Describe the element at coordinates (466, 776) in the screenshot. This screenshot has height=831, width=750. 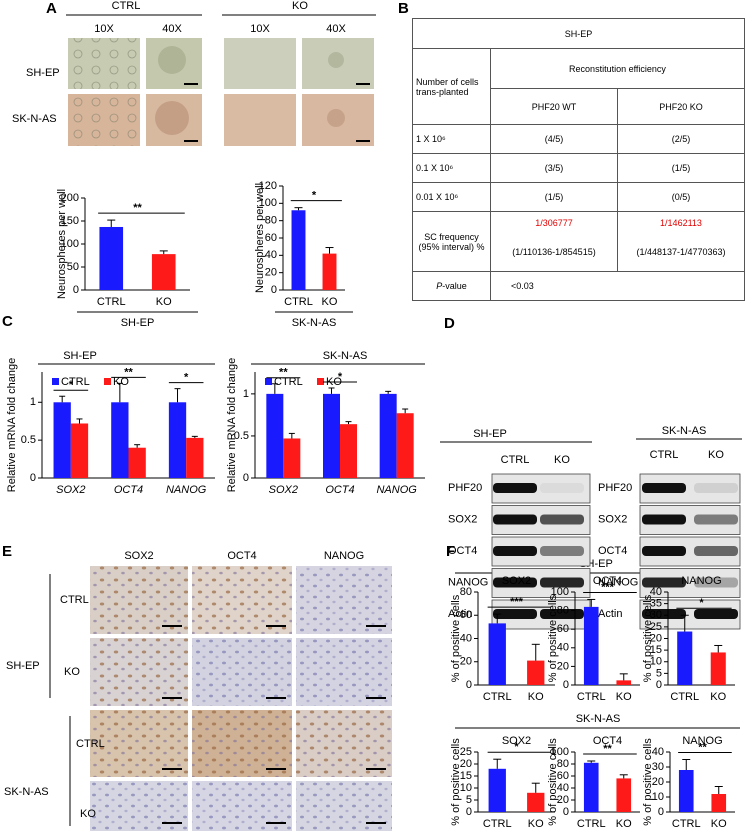
I see `y-tick-label: 15` at that location.